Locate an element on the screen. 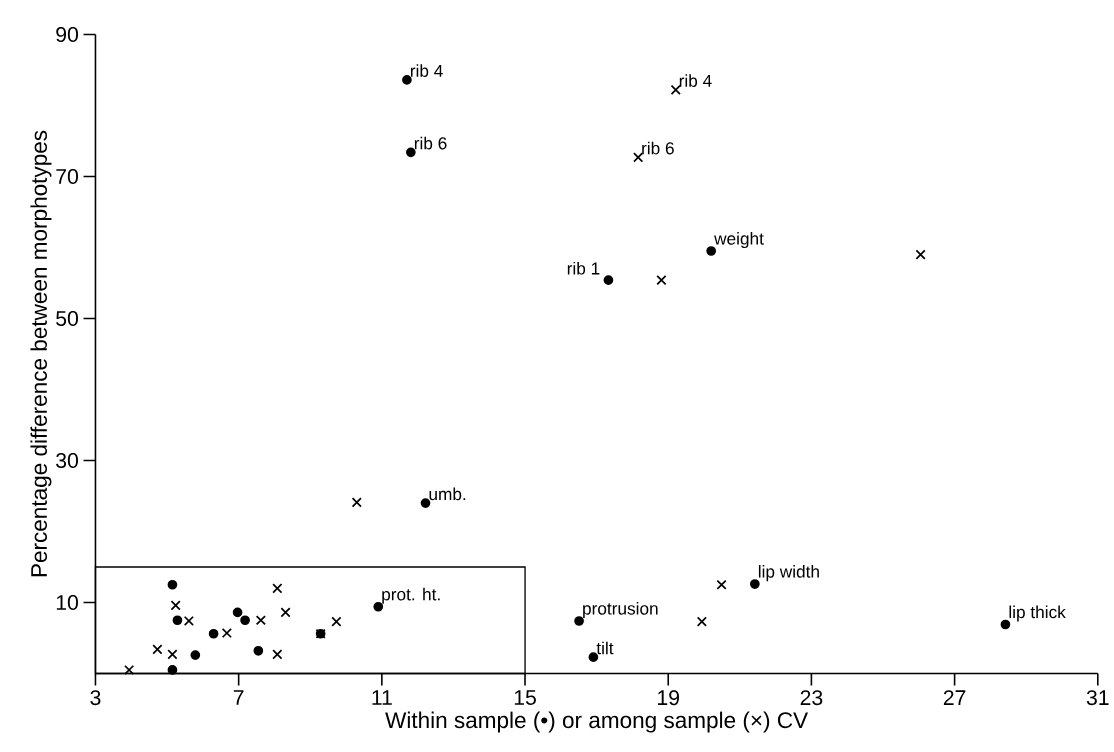 This screenshot has width=1114, height=752. x-tick-label: 7 is located at coordinates (238, 697).